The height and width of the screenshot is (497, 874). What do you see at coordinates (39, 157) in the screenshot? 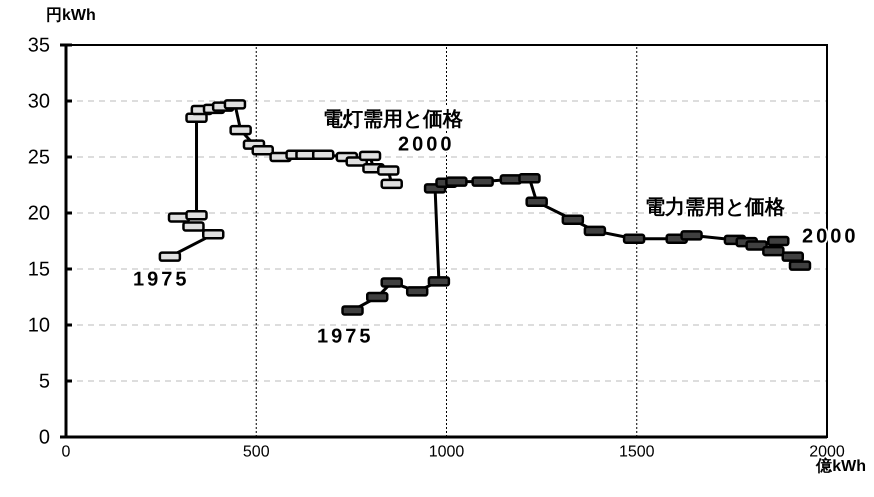
I see `y-tick-label: 25` at bounding box center [39, 157].